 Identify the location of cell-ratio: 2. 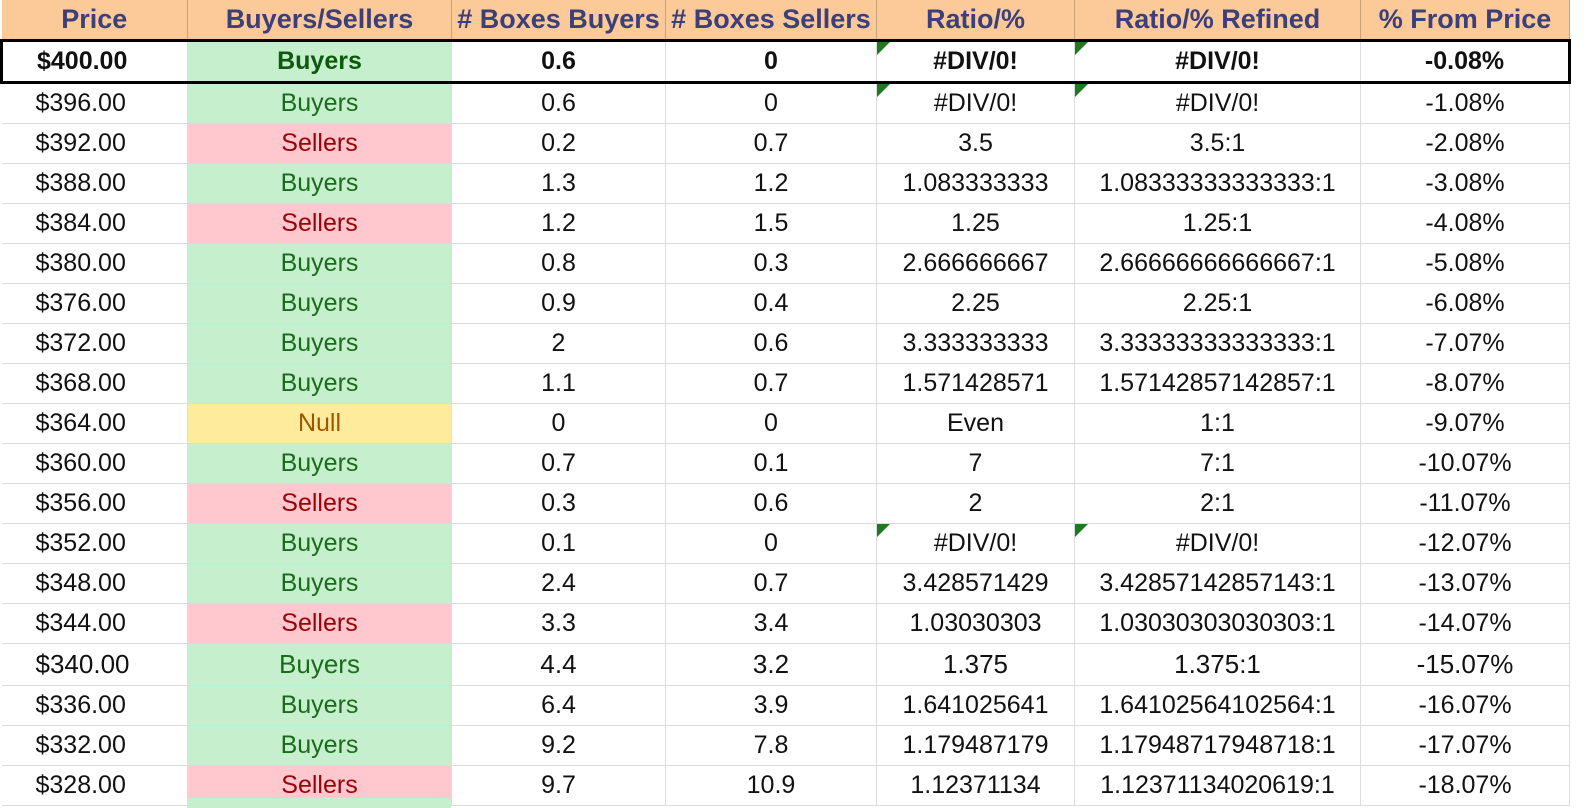
(975, 503).